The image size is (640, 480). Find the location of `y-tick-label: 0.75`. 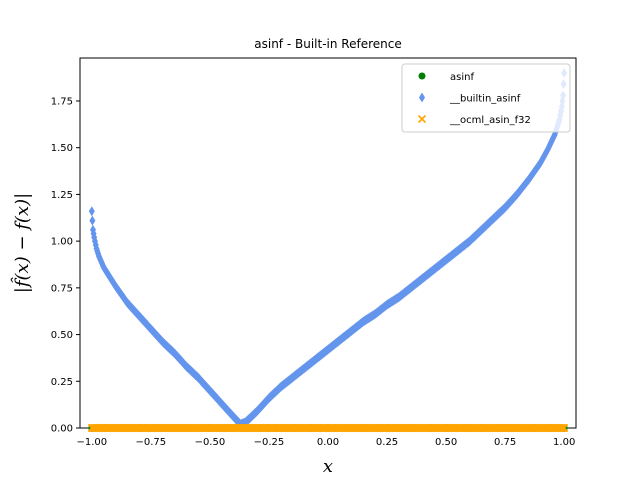

y-tick-label: 0.75 is located at coordinates (62, 288).